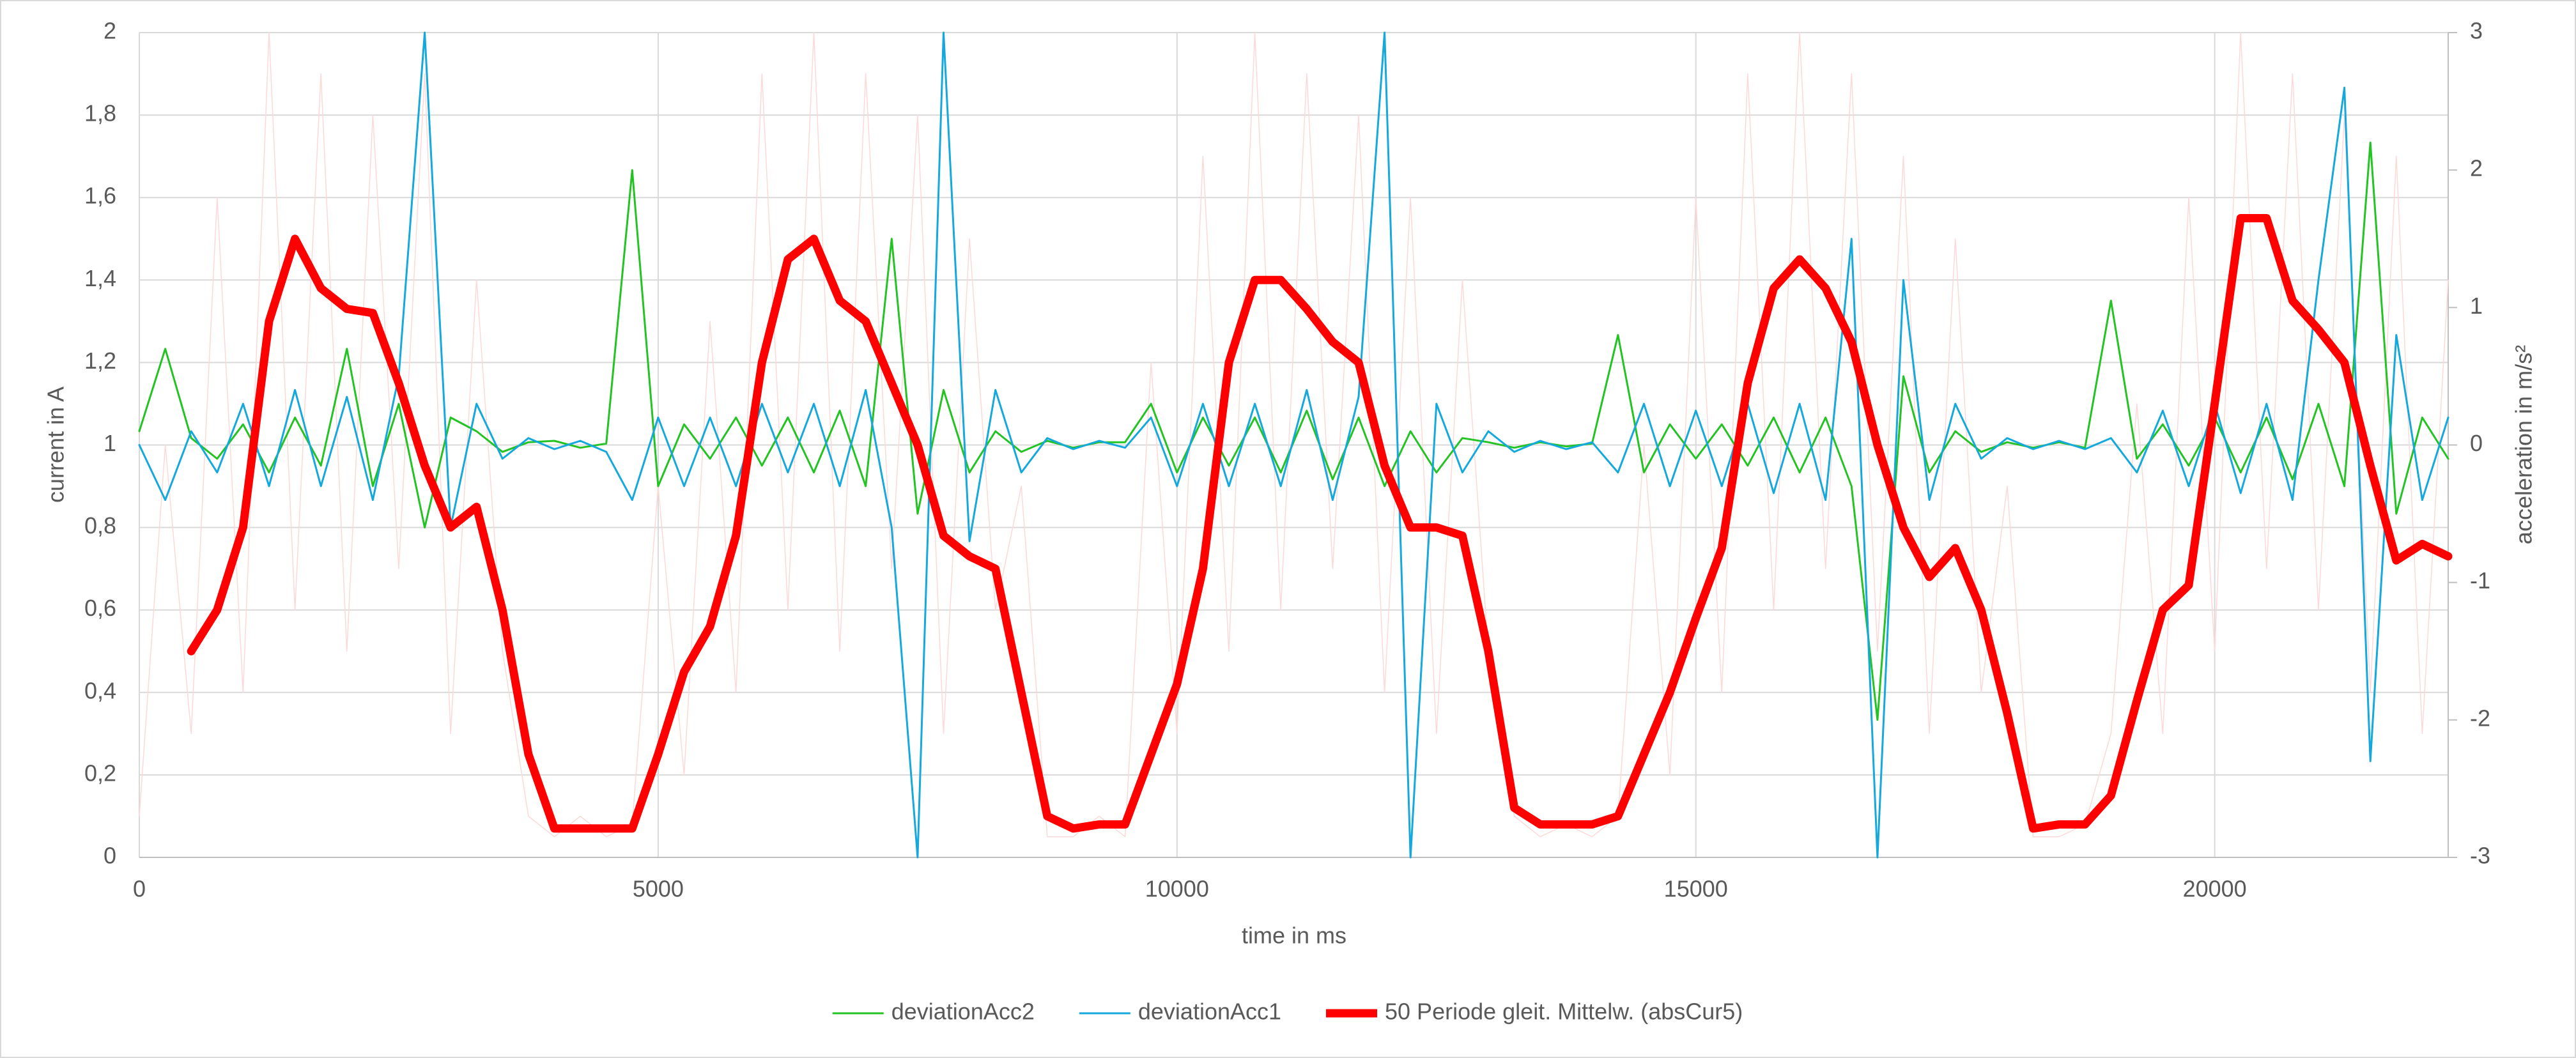 The width and height of the screenshot is (2576, 1058). Describe the element at coordinates (2480, 856) in the screenshot. I see `y2-tick-label: -3` at that location.